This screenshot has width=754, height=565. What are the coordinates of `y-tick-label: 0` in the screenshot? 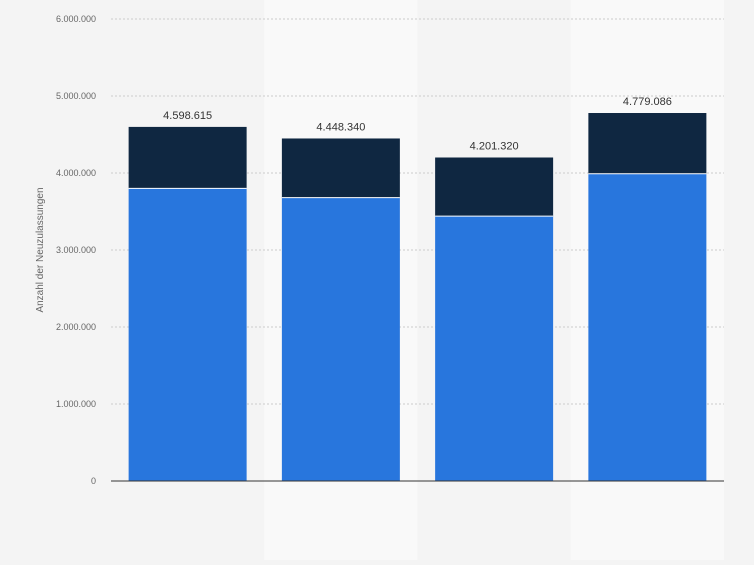 It's located at (93, 481).